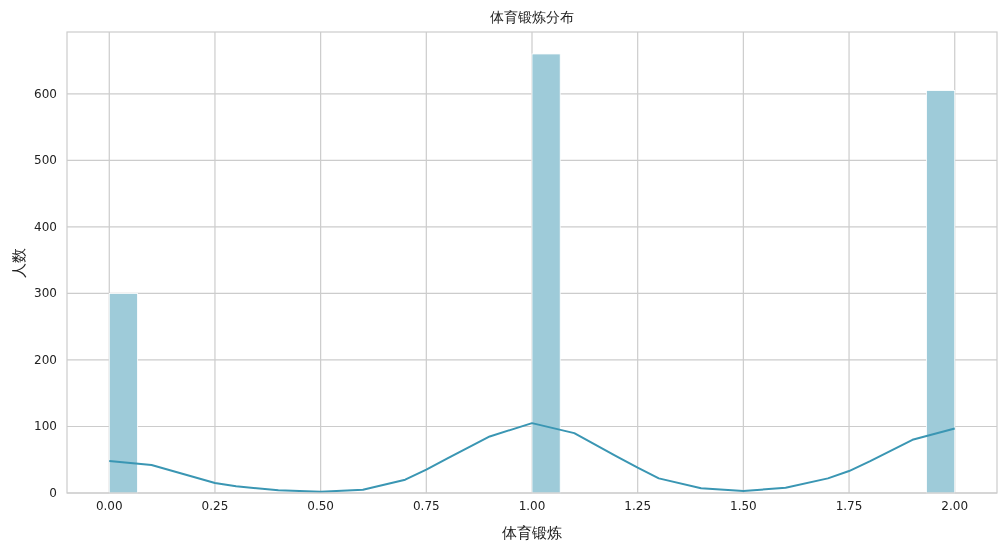 The height and width of the screenshot is (550, 1006). Describe the element at coordinates (45, 93) in the screenshot. I see `y-tick-label: 600` at that location.